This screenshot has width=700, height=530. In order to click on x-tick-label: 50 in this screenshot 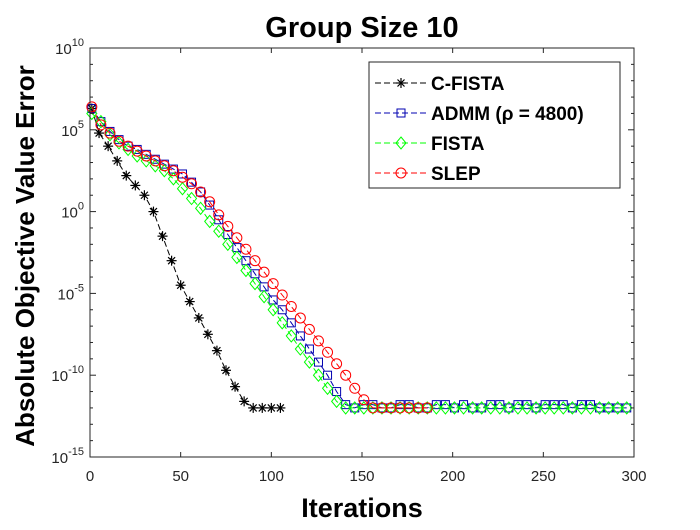, I will do `click(180, 476)`.